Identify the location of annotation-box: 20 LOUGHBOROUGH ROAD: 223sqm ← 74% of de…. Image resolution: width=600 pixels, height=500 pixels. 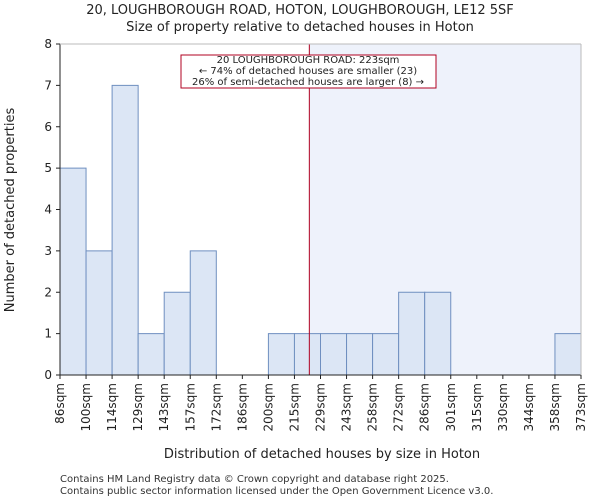
(308, 71).